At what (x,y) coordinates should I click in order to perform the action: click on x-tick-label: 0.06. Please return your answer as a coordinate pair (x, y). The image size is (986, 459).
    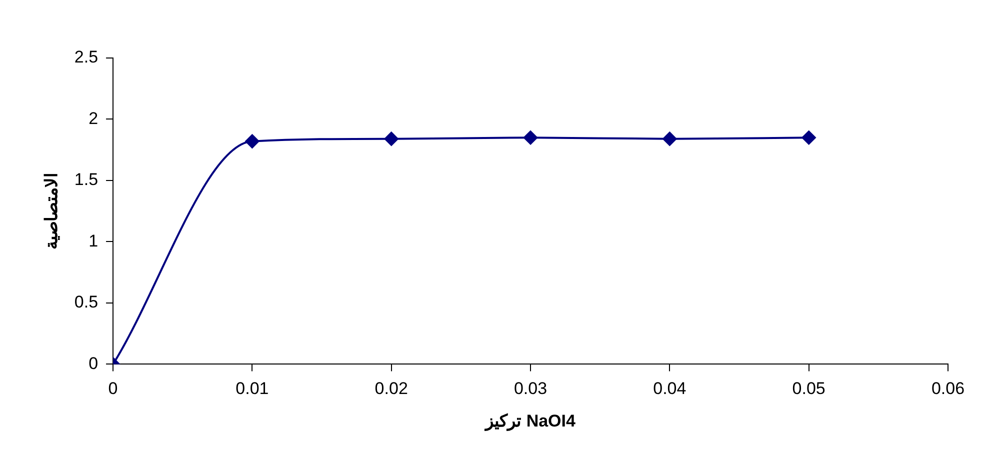
    Looking at the image, I should click on (948, 388).